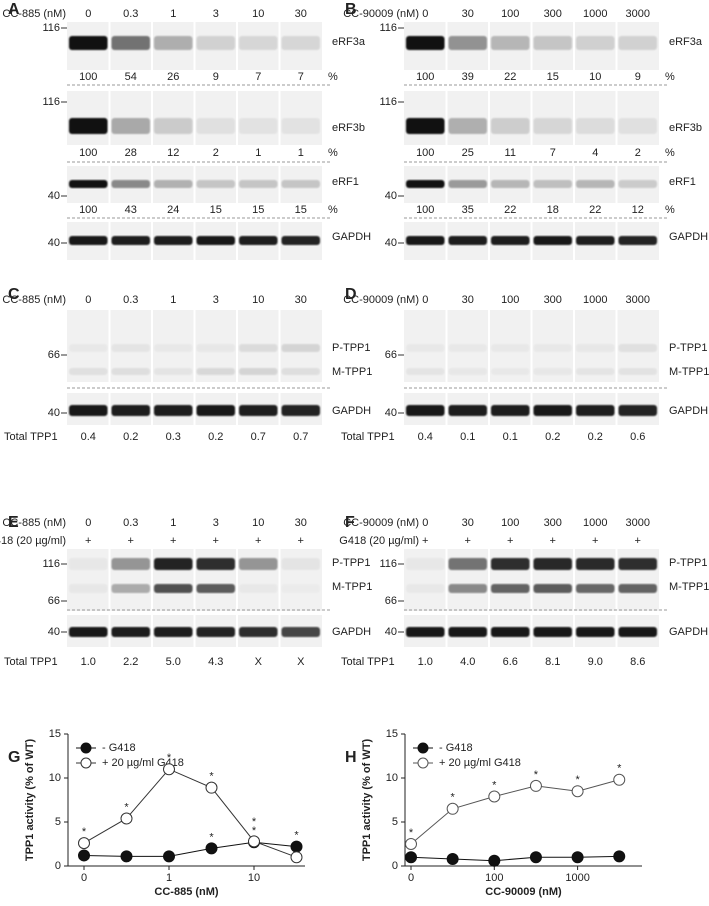 This screenshot has width=709, height=906. I want to click on protein-label: GAPDH, so click(351, 411).